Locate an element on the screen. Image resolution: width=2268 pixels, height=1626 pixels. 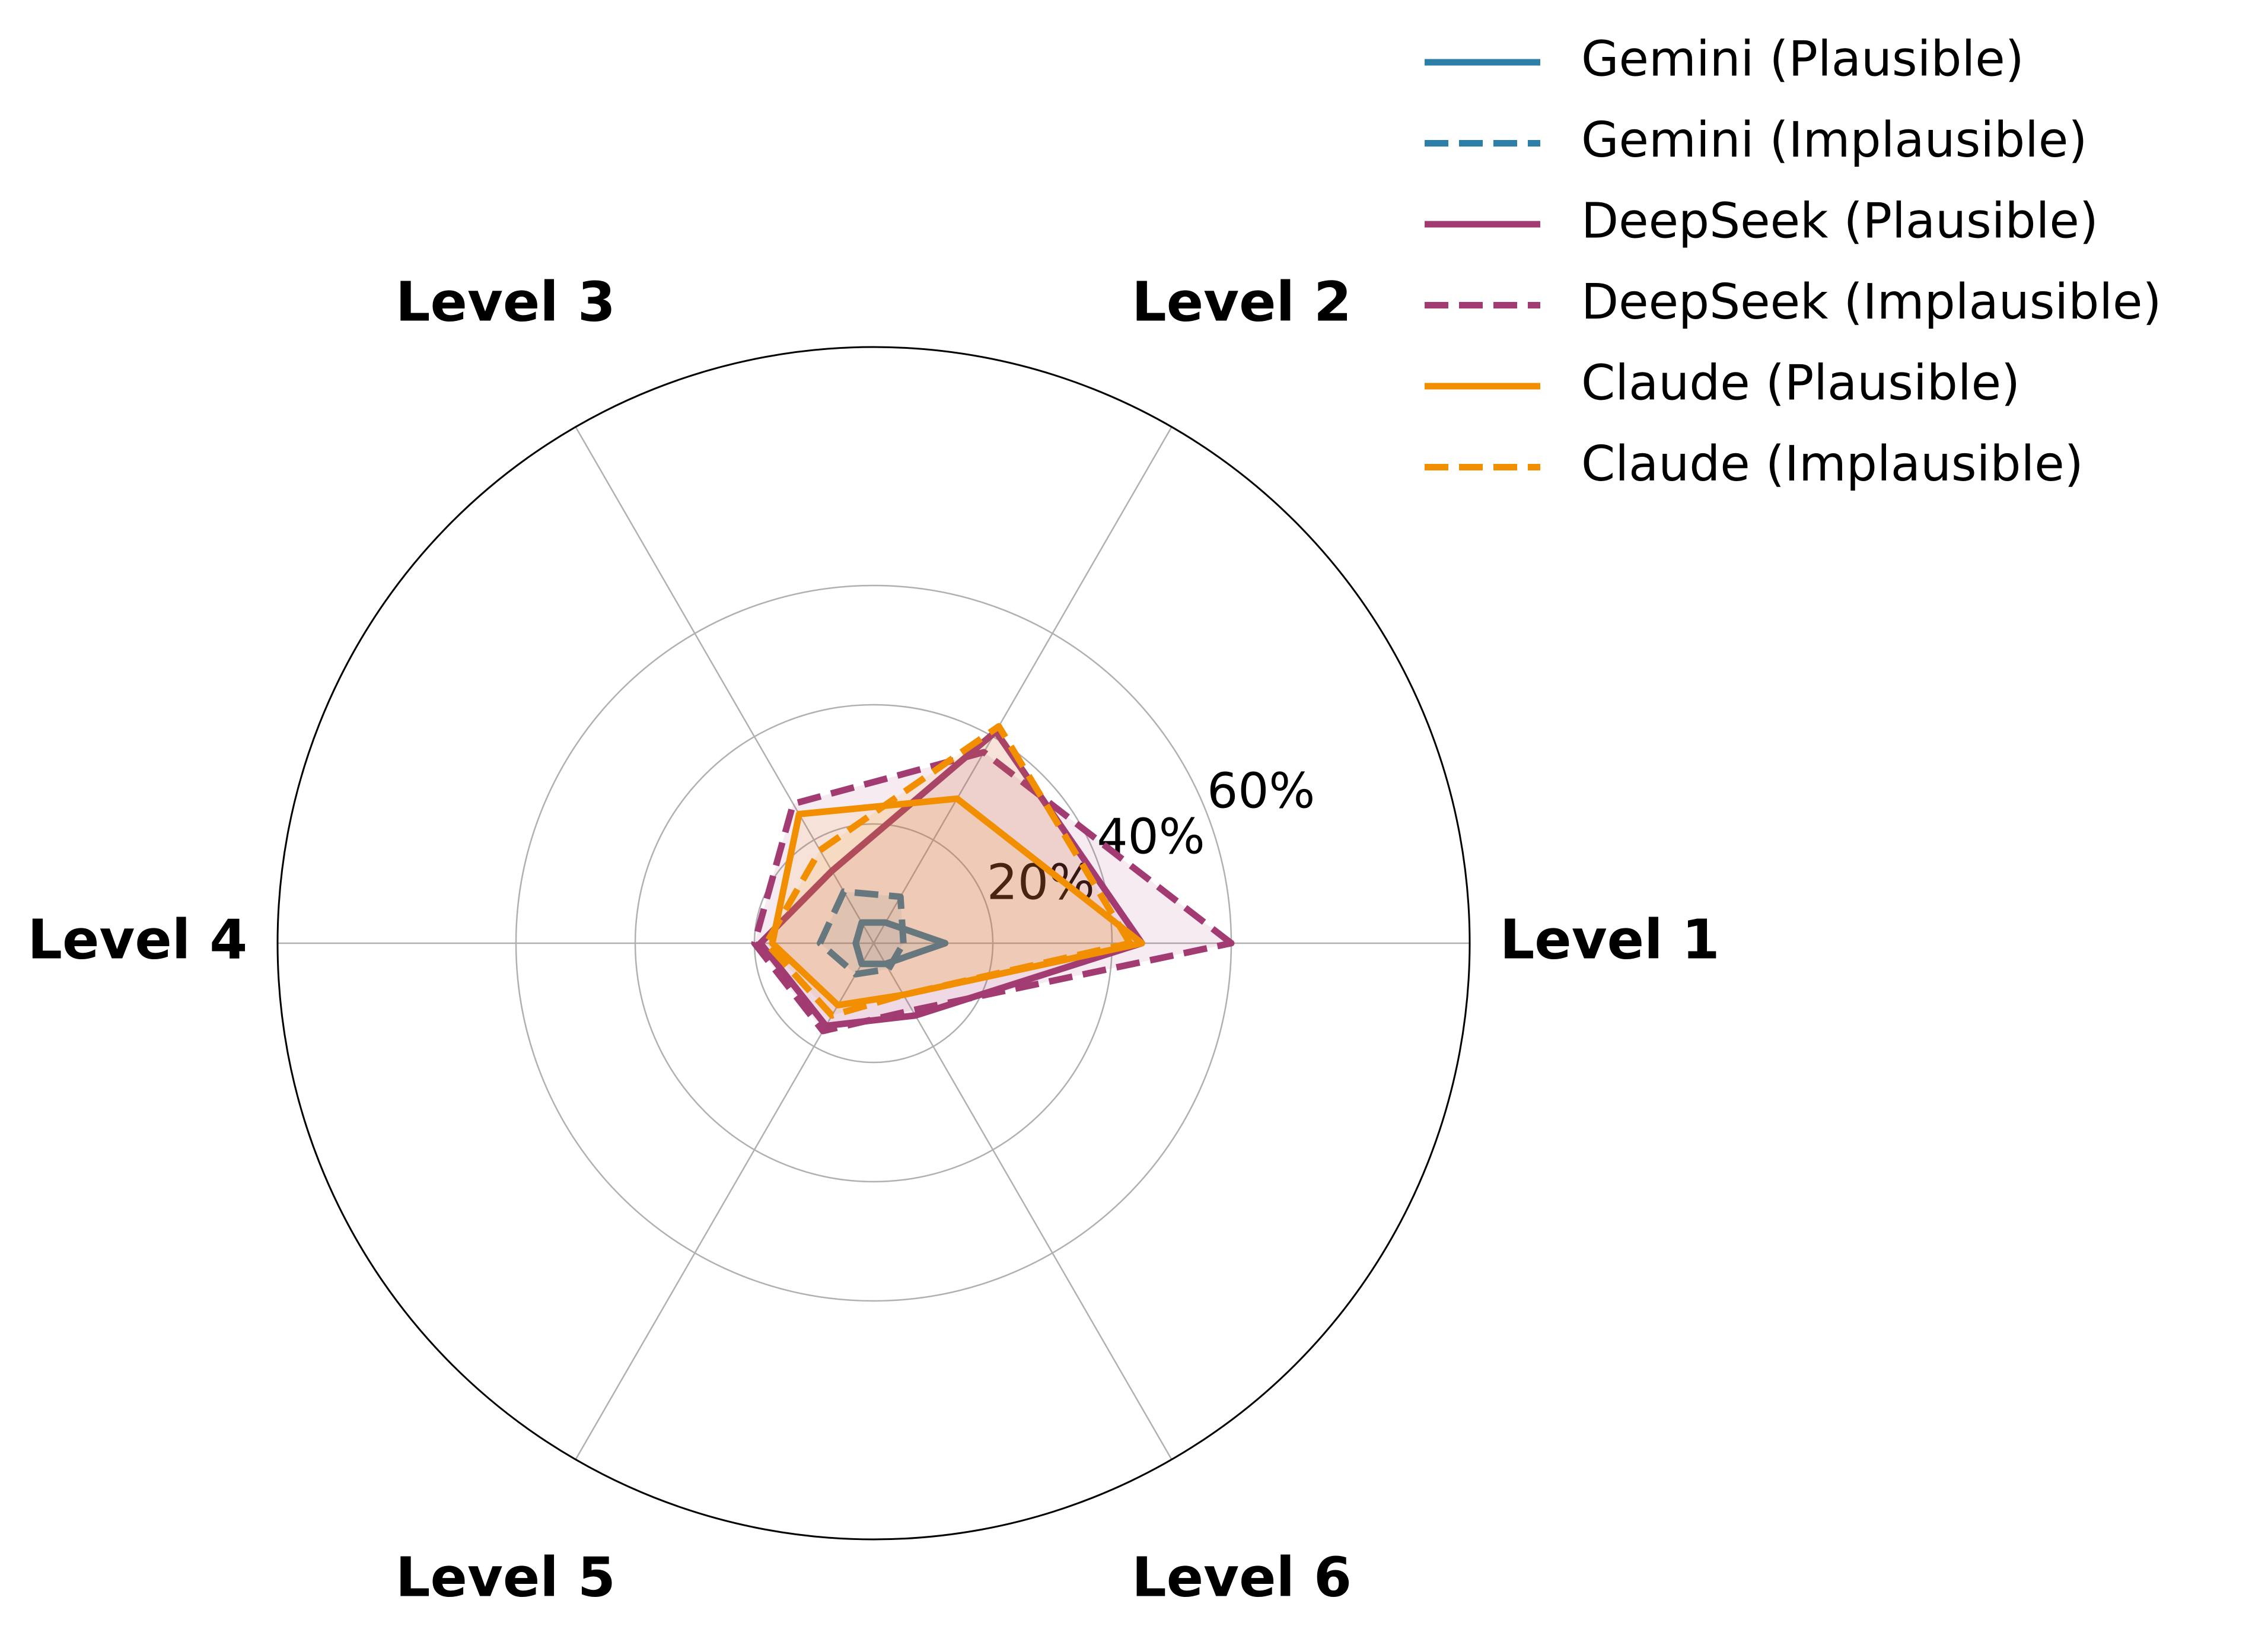
legend-label: DeepSeek (Plausible) is located at coordinates (1839, 221).